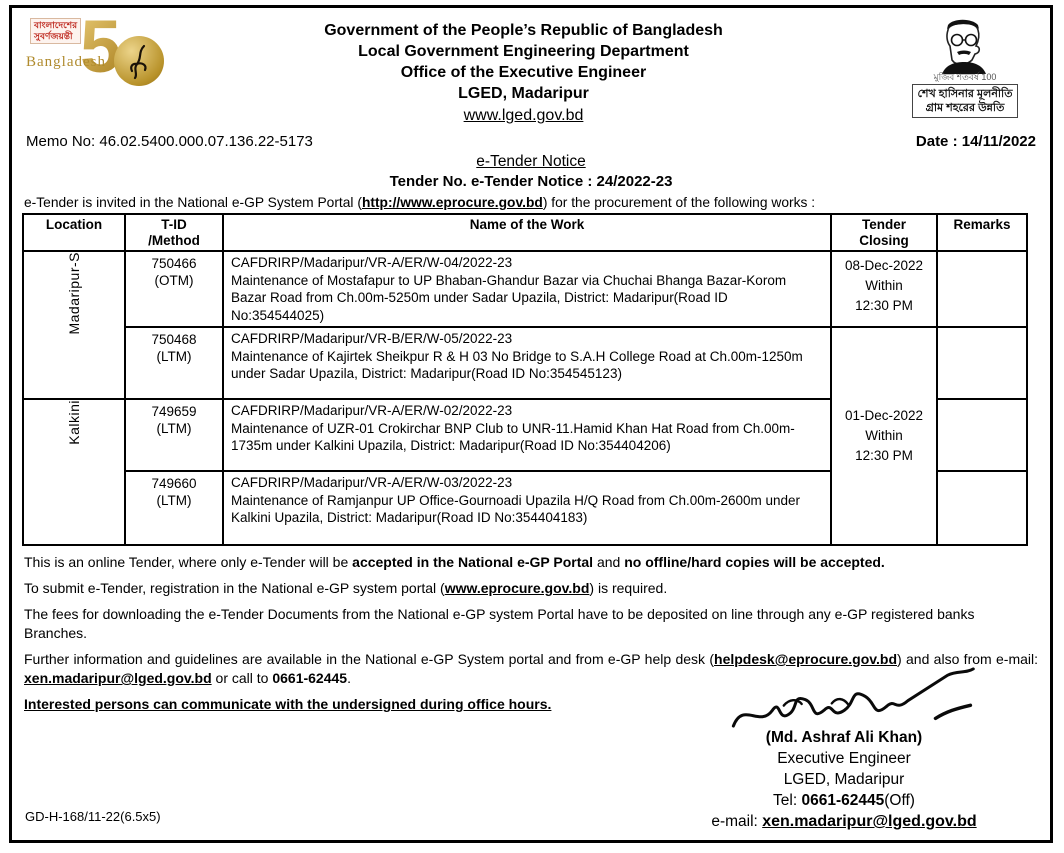 The width and height of the screenshot is (1064, 853). I want to click on tender-closing-cell: 08-Dec-2022 Within 12:30 PM, so click(884, 289).